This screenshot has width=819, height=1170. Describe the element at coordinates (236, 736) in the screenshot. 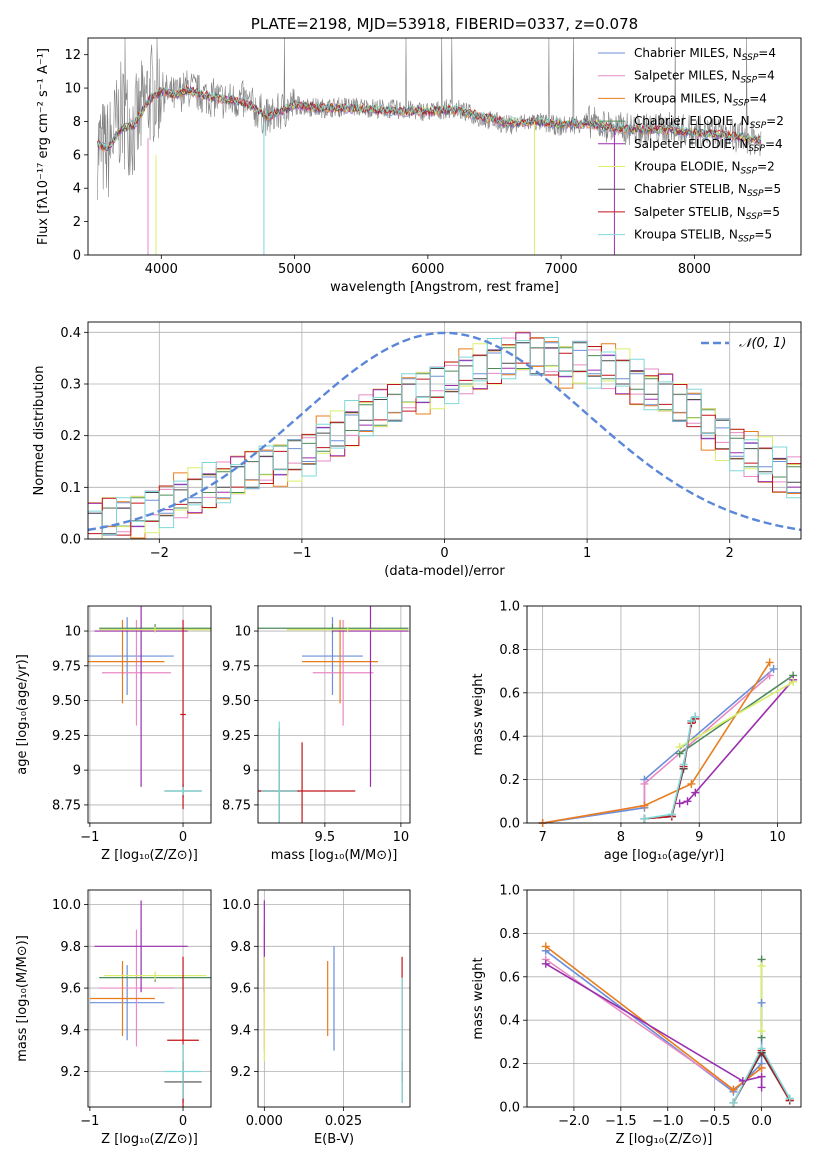

I see `y-tick-label: 9.25` at that location.